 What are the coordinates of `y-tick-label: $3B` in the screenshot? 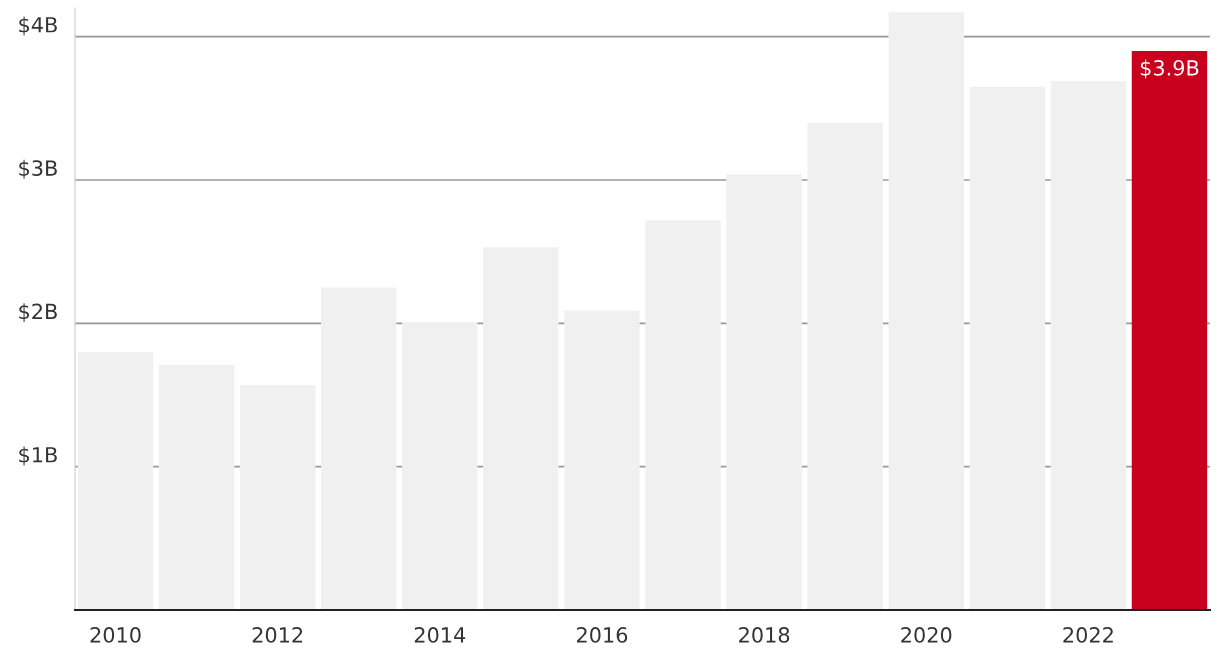 It's located at (38, 169).